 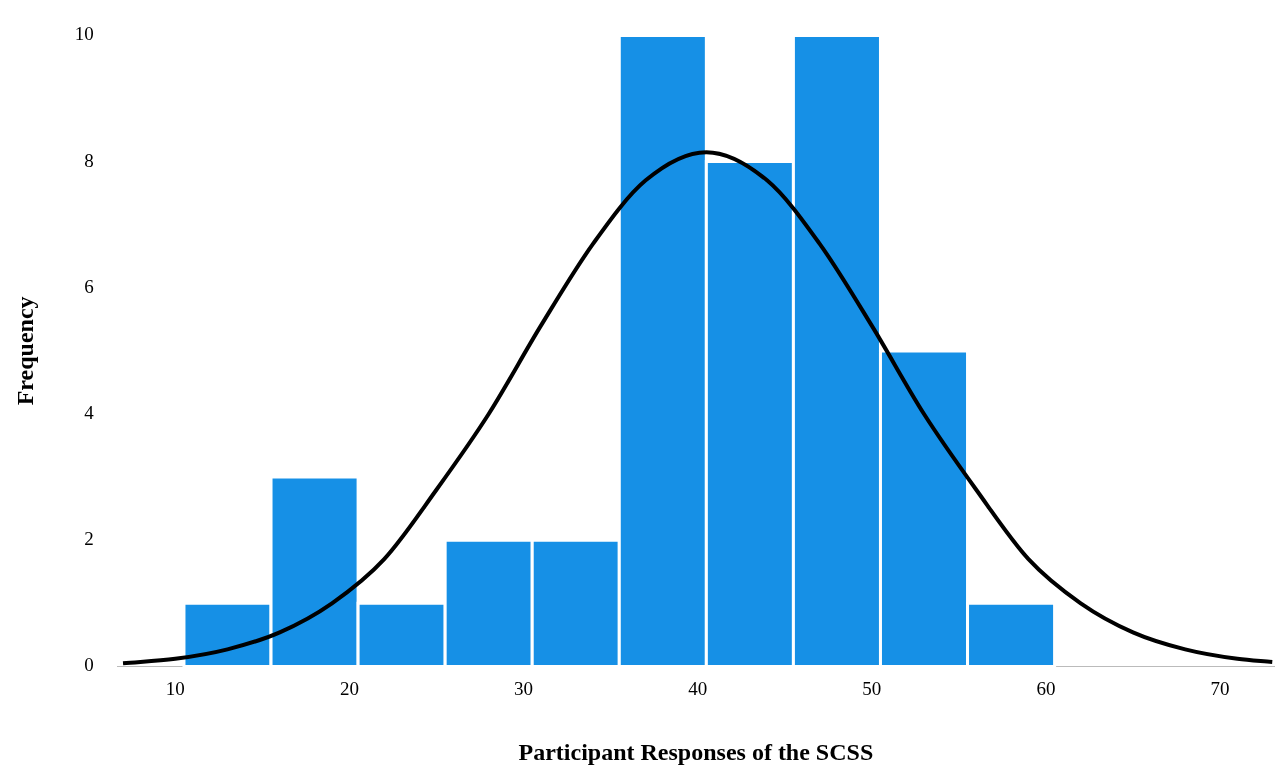 I want to click on x-tick-label: 70, so click(x=1220, y=688).